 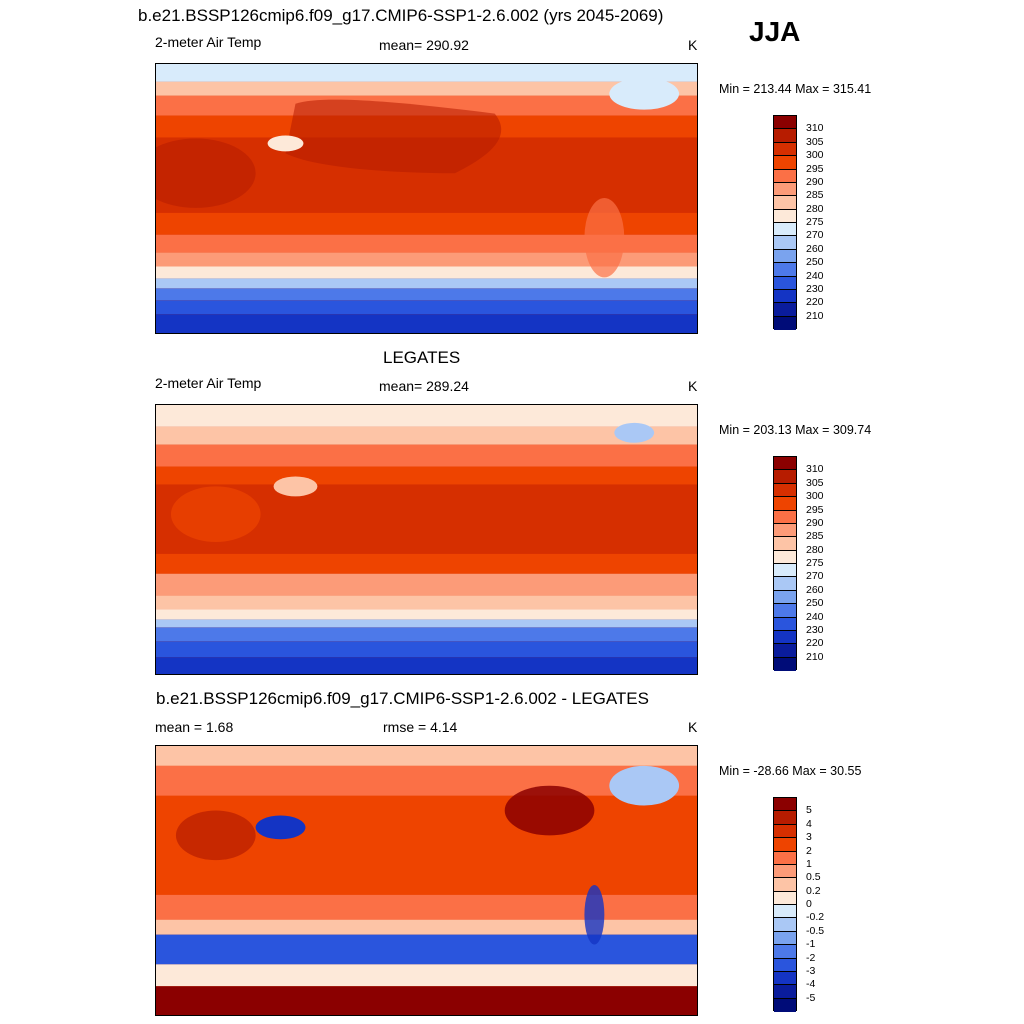 I want to click on panel1-unit-label: K, so click(x=693, y=45).